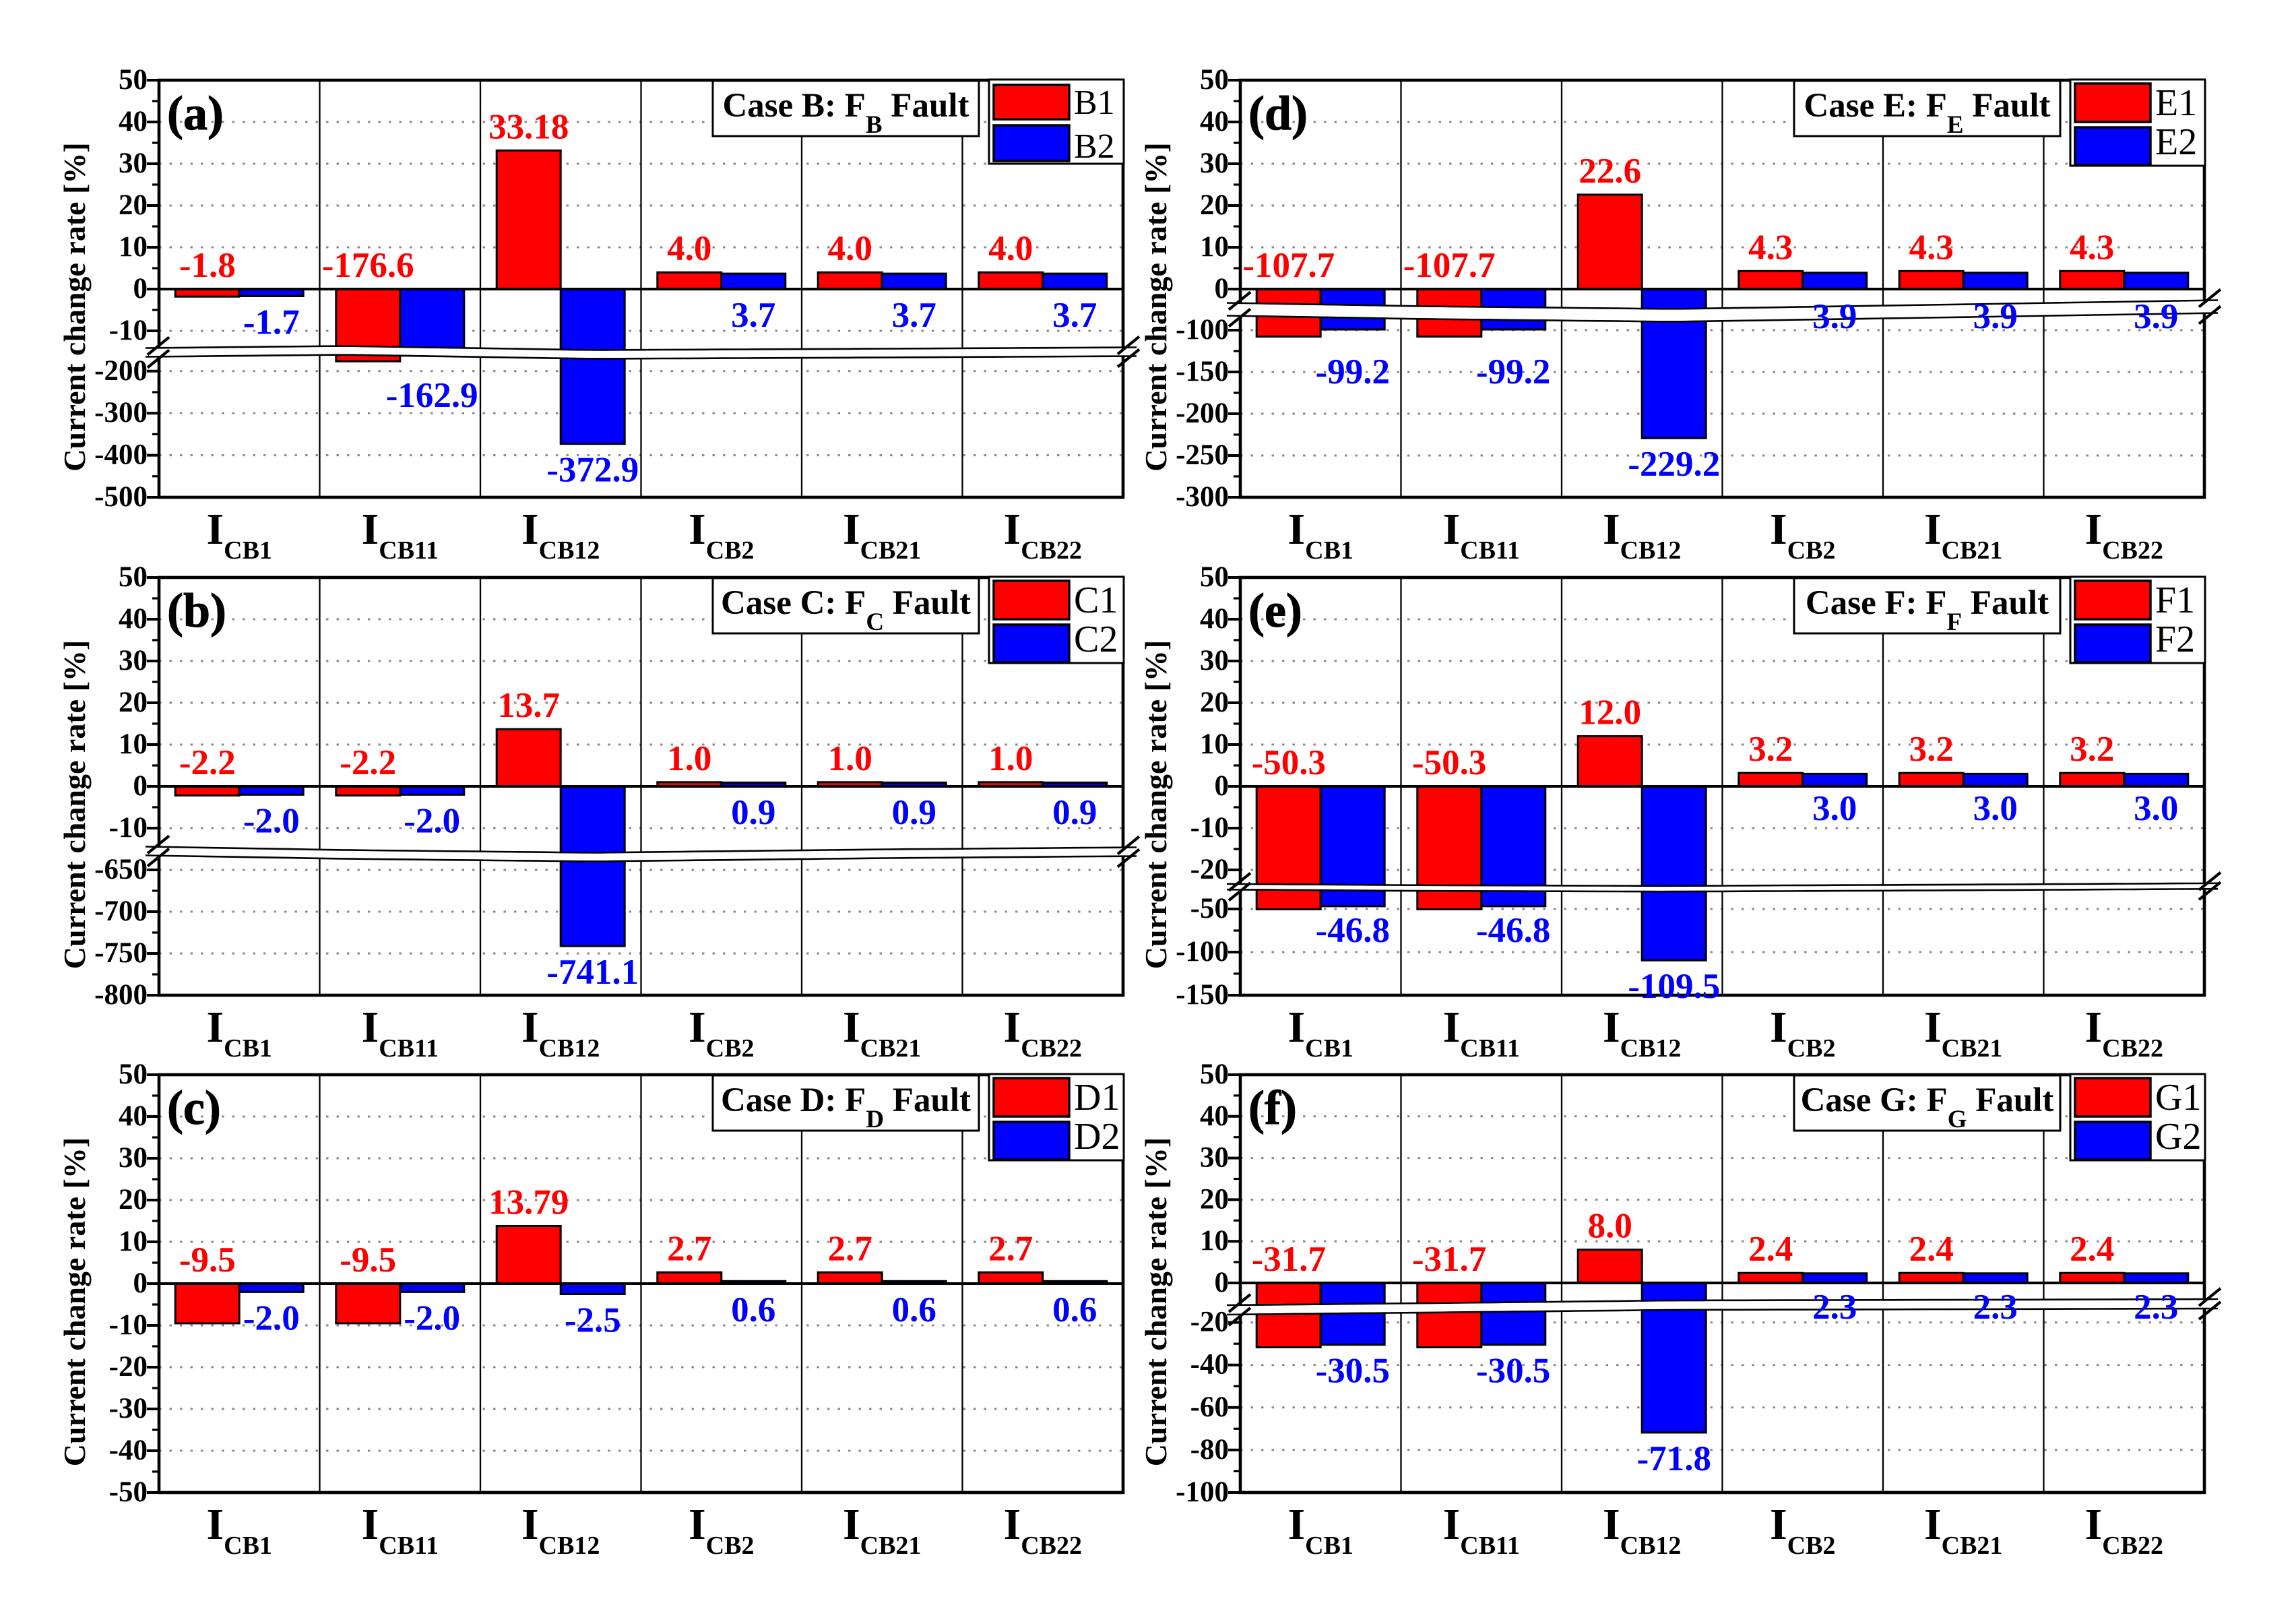 The width and height of the screenshot is (2296, 1603). I want to click on svg-text: -2.5, so click(593, 1320).